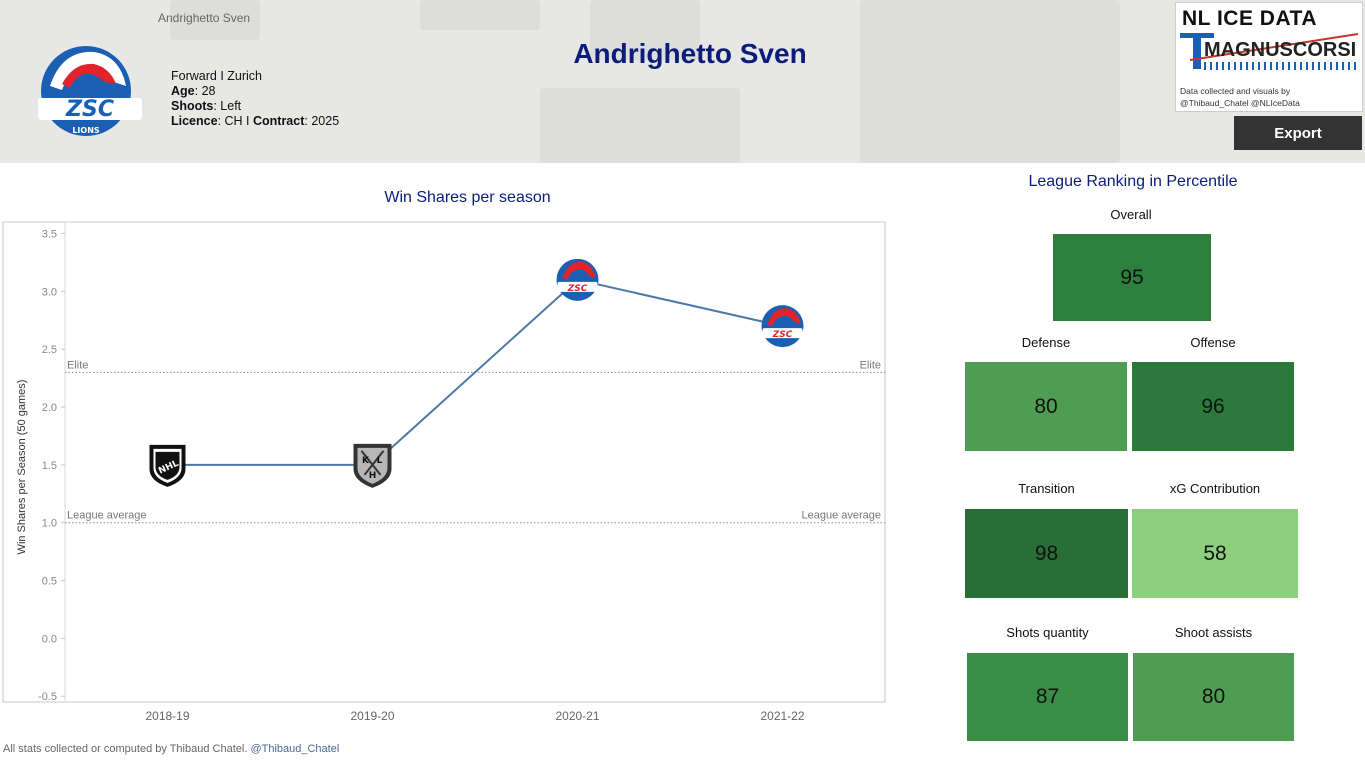 The image size is (1365, 767). Describe the element at coordinates (49, 639) in the screenshot. I see `y-tick-label: 0.0` at that location.